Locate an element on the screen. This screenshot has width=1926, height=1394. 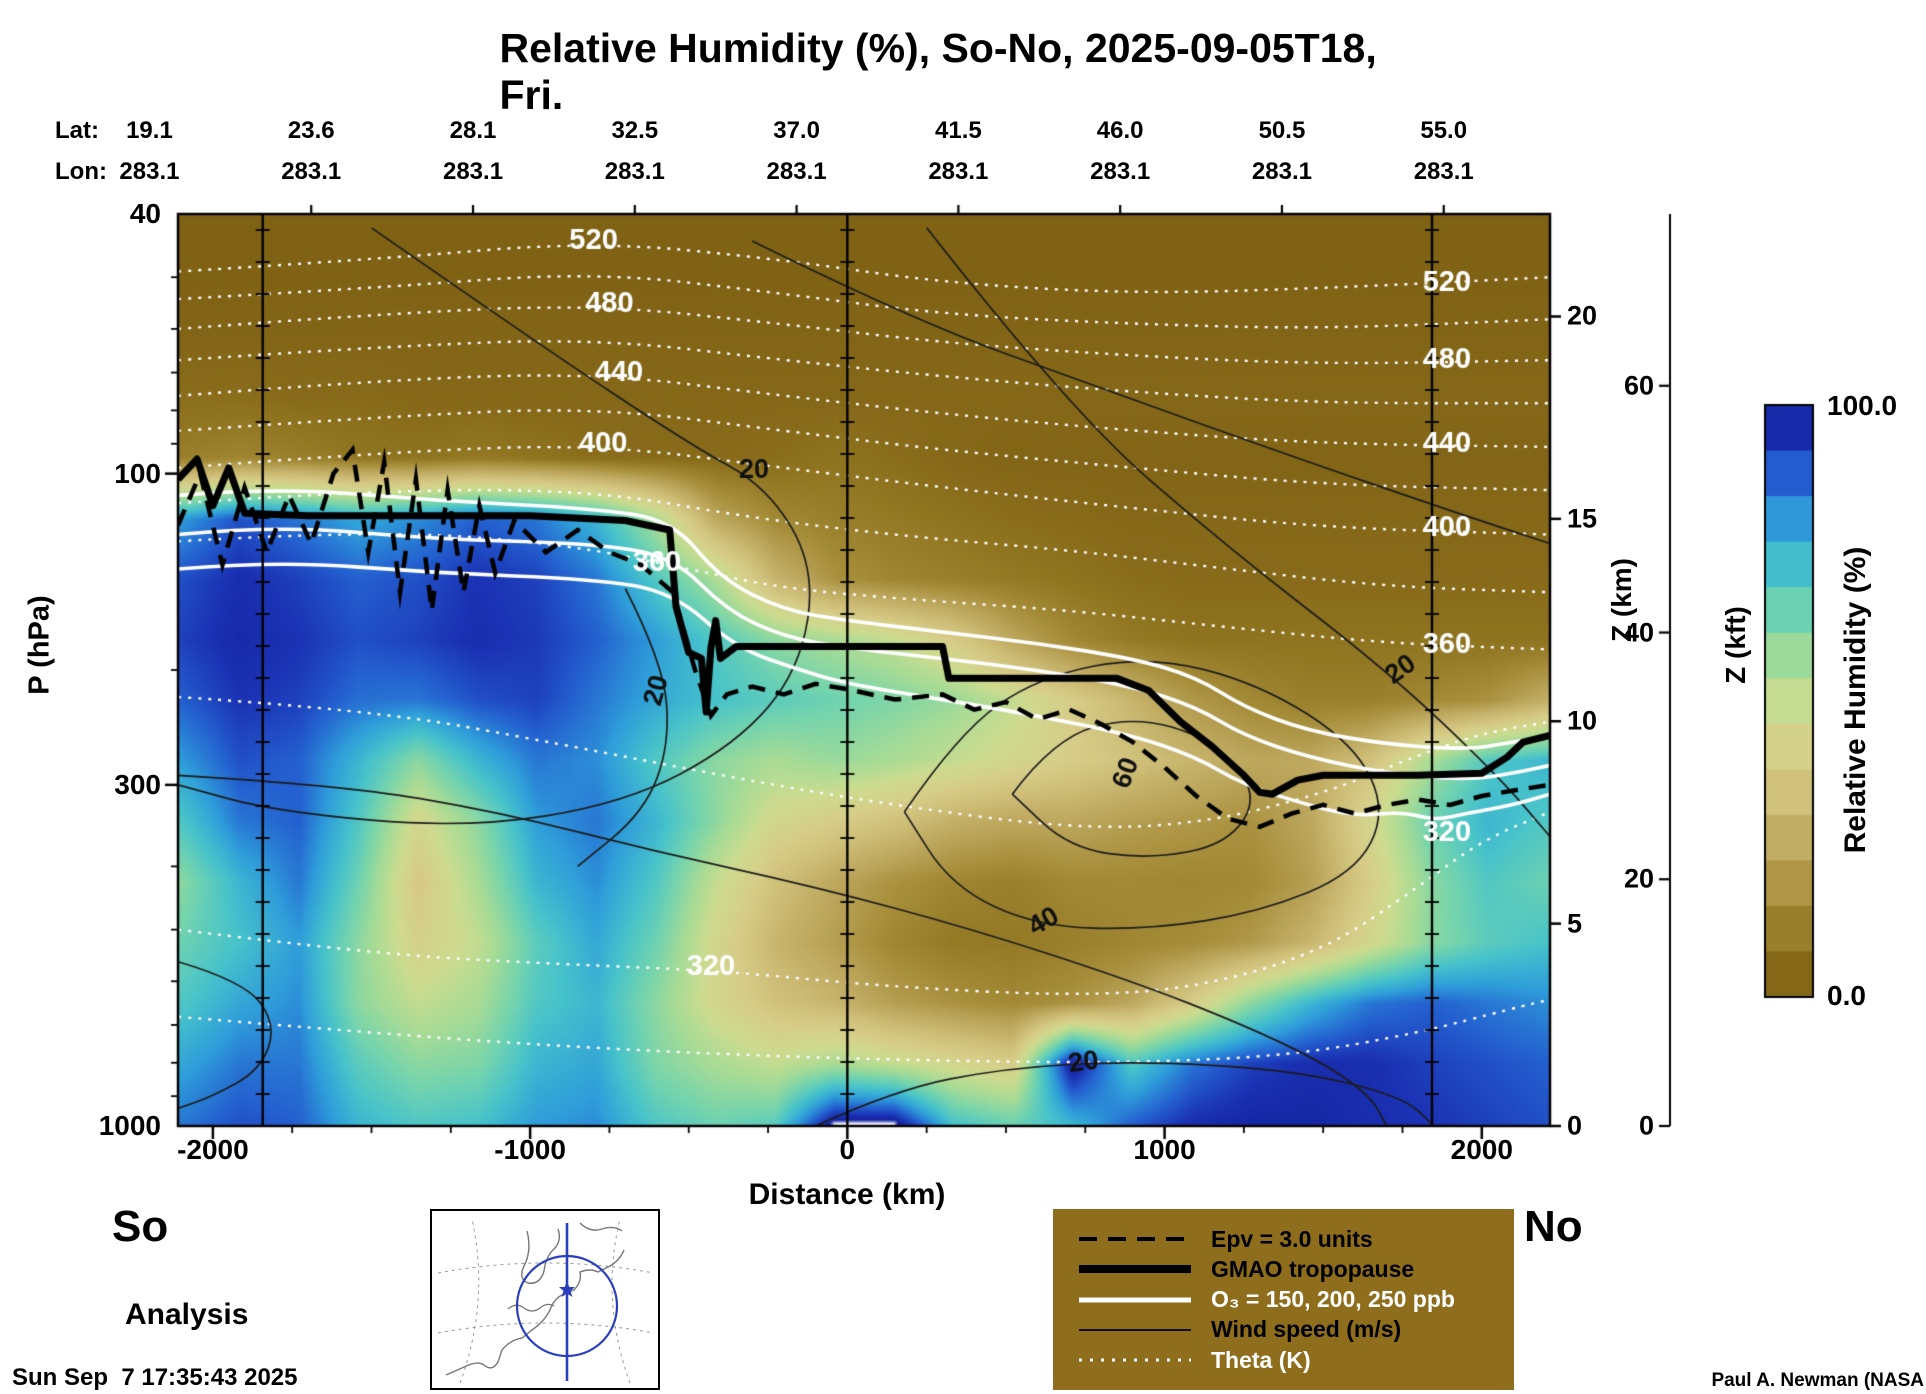
legend-item-theta: Theta (K) is located at coordinates (1283, 1360).